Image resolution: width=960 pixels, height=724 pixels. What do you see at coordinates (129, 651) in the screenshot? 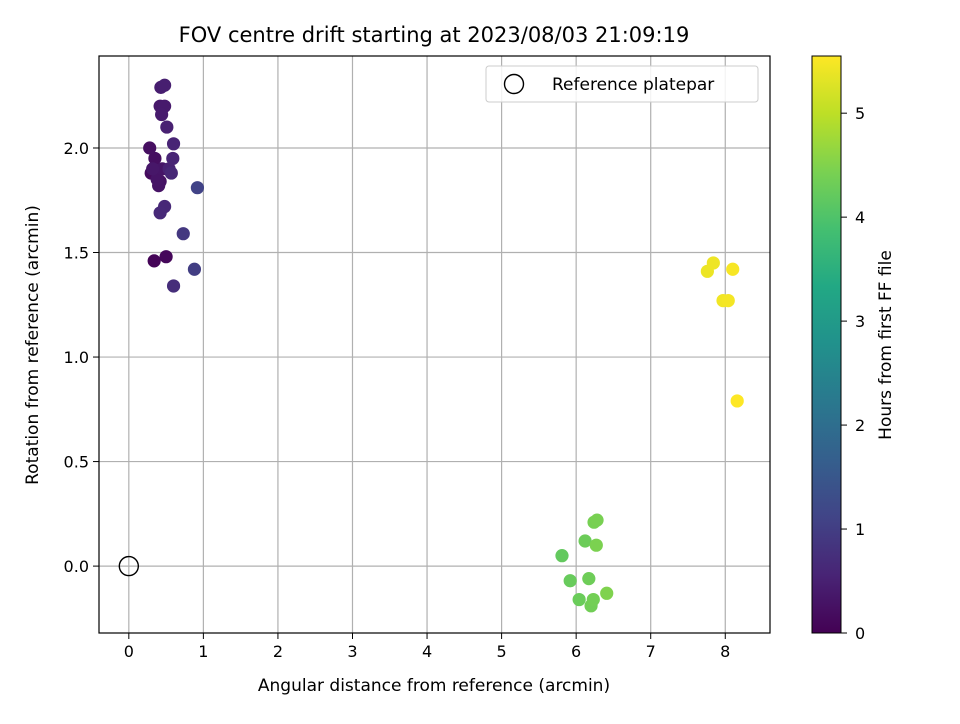
I see `x-tick-label: 0` at bounding box center [129, 651].